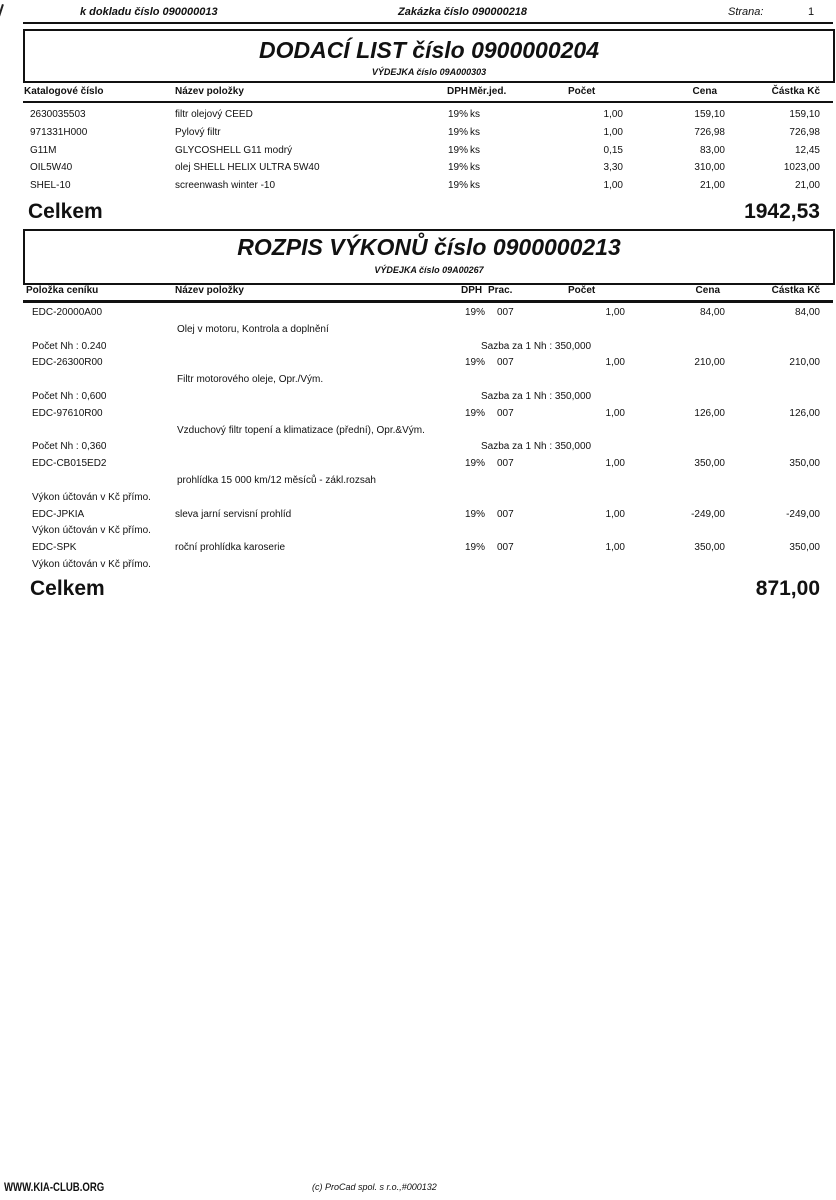 Image resolution: width=836 pixels, height=1200 pixels. Describe the element at coordinates (613, 168) in the screenshot. I see `cell-qty: 3,30` at that location.